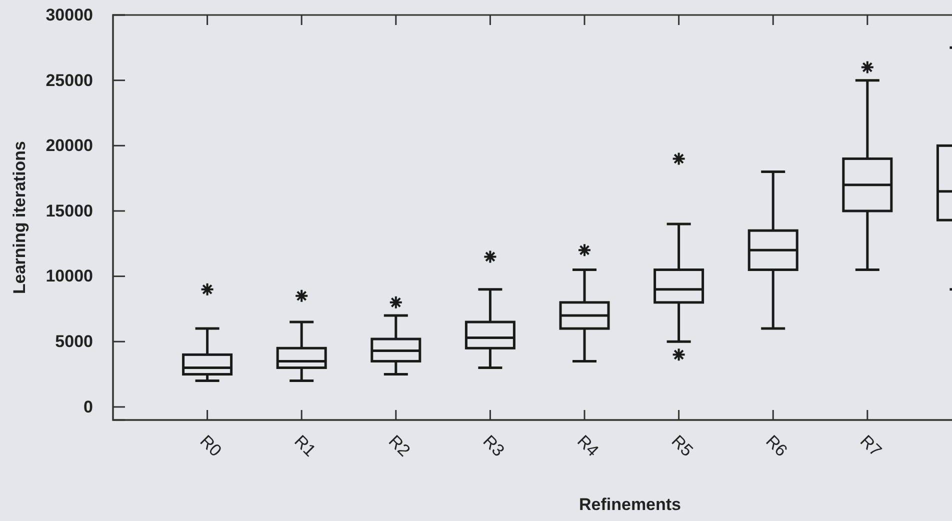  I want to click on y-tick-label: 0, so click(88, 406).